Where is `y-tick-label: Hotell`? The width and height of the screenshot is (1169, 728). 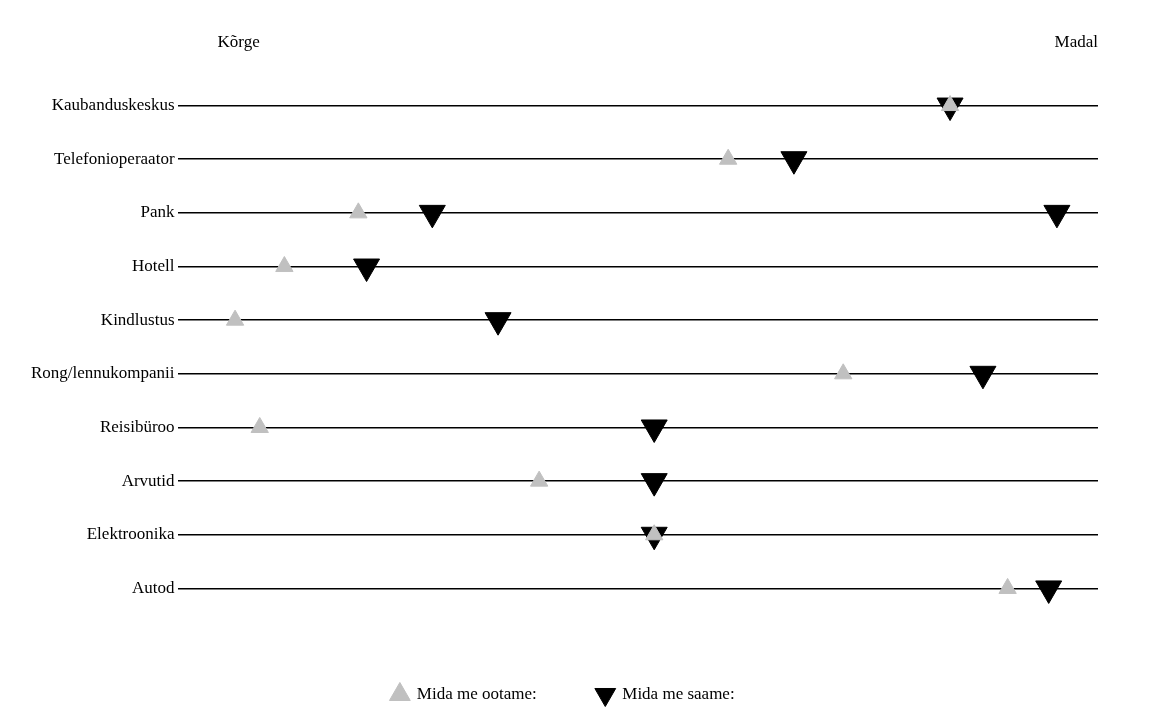
y-tick-label: Hotell is located at coordinates (153, 265).